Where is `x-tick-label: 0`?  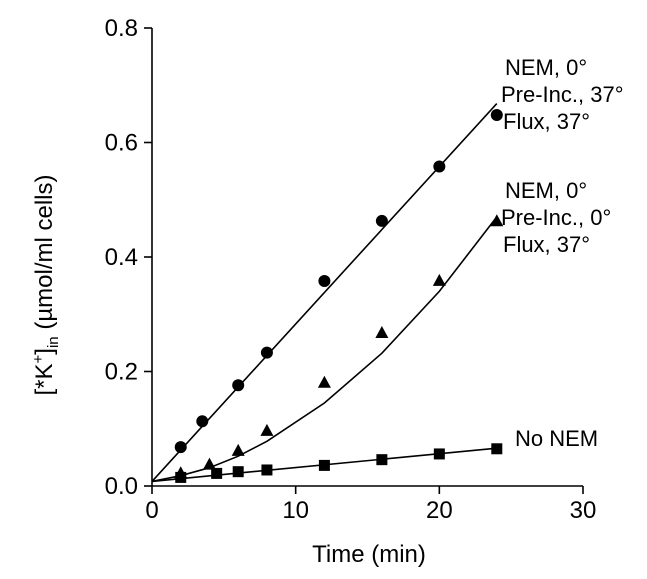
x-tick-label: 0 is located at coordinates (151, 510).